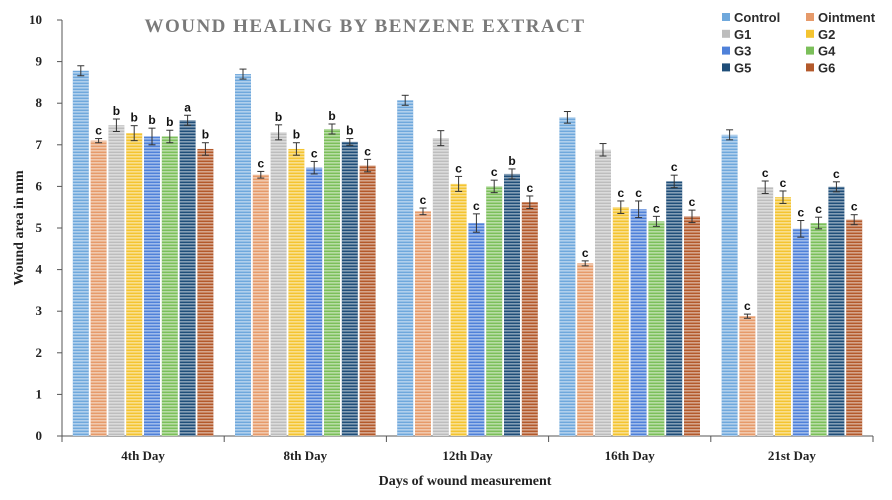 The image size is (892, 500). I want to click on legend-label: G1, so click(742, 34).